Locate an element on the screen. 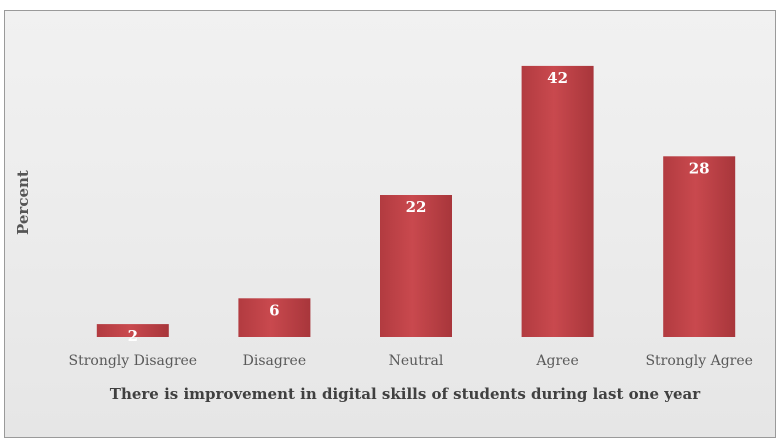  bar-strongly-agree is located at coordinates (699, 246).